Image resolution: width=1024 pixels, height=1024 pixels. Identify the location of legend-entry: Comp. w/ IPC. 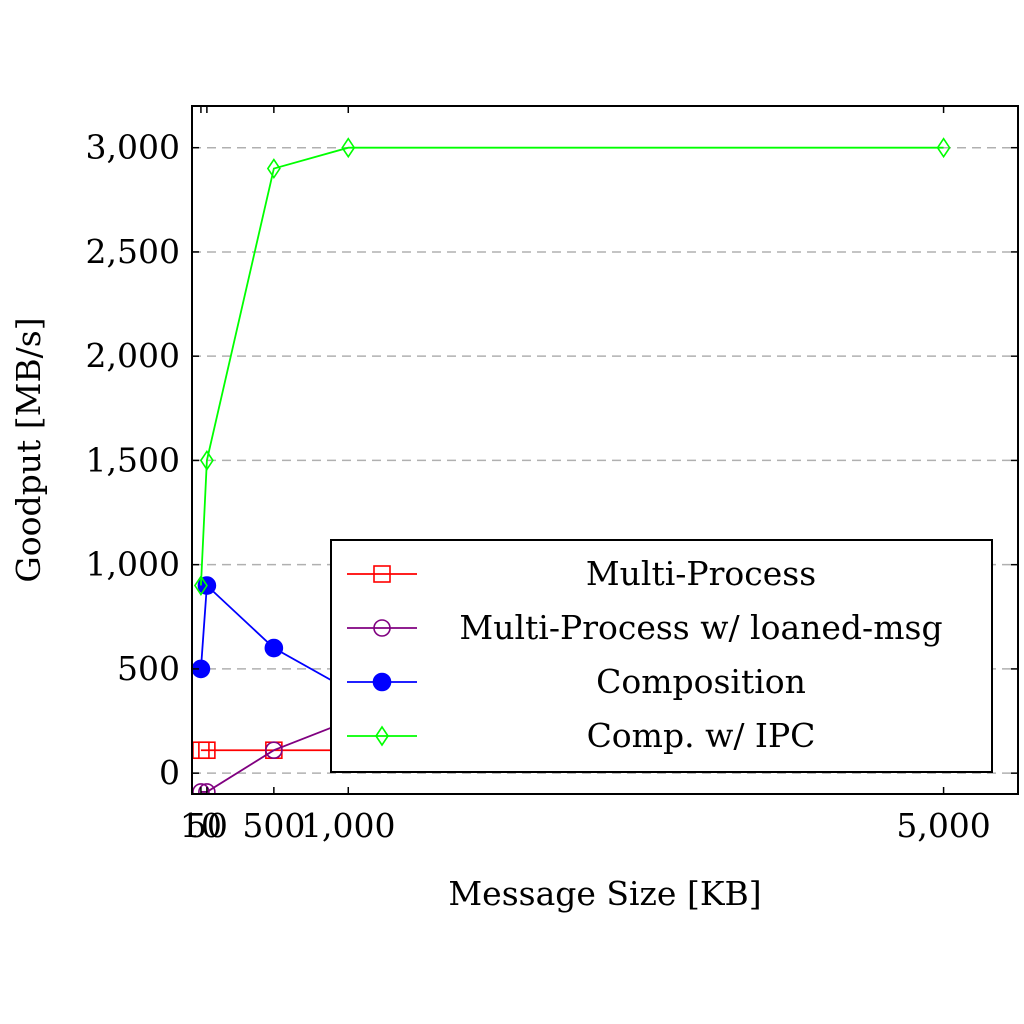
(581, 735).